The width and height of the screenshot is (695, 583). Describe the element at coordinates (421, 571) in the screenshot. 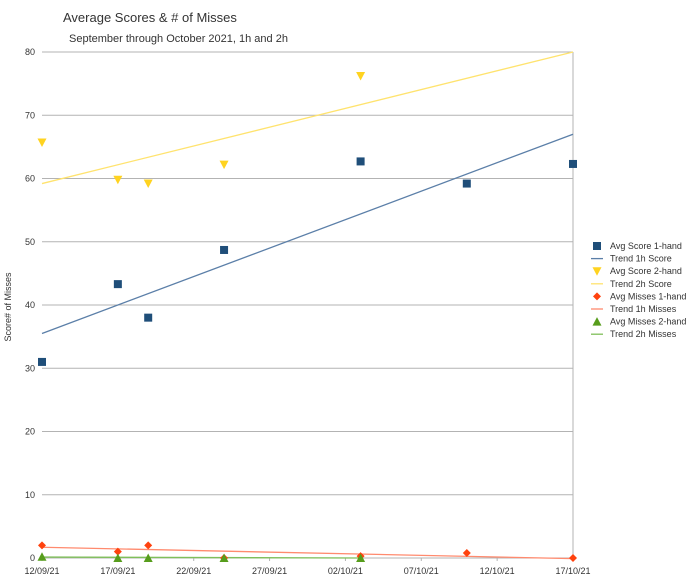

I see `x-tick-label: 07/10/21` at that location.